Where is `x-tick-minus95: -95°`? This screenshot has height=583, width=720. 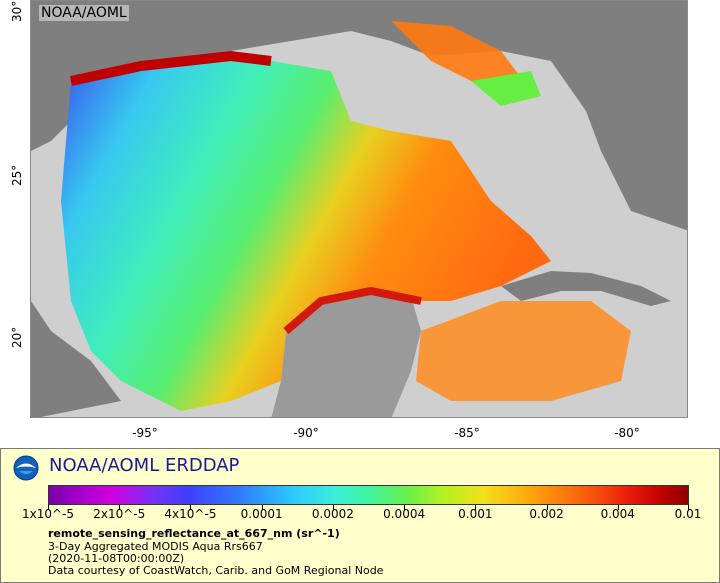 x-tick-minus95: -95° is located at coordinates (145, 433).